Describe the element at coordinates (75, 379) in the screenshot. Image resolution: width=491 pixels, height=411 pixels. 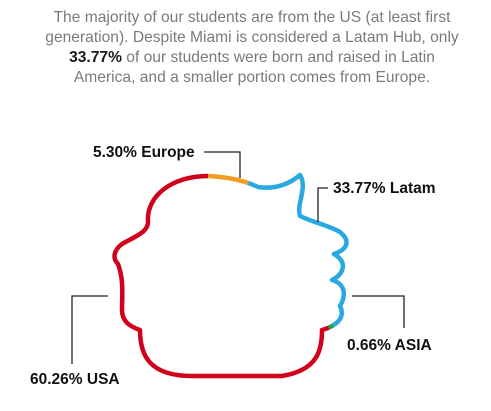
I see `label-usa: 60.26% USA` at that location.